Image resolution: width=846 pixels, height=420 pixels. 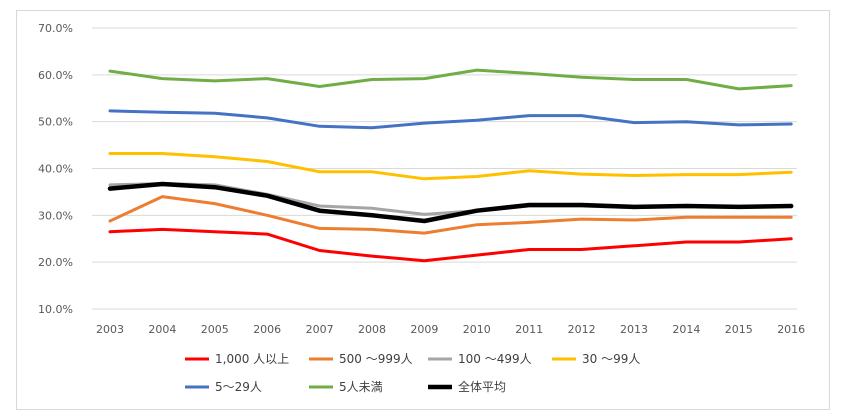 I want to click on x-tick-label: 2013, so click(x=634, y=329).